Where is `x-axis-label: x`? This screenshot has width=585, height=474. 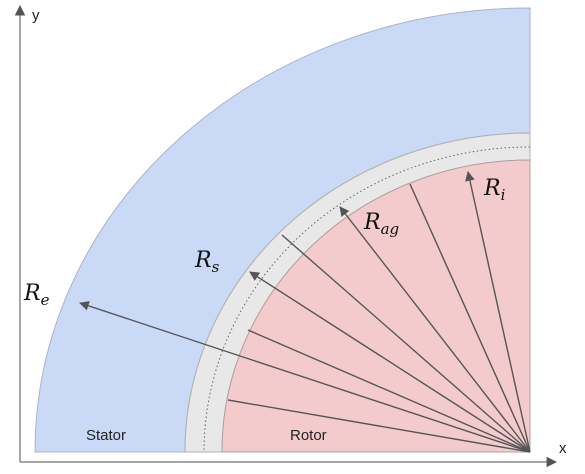 x-axis-label: x is located at coordinates (563, 448).